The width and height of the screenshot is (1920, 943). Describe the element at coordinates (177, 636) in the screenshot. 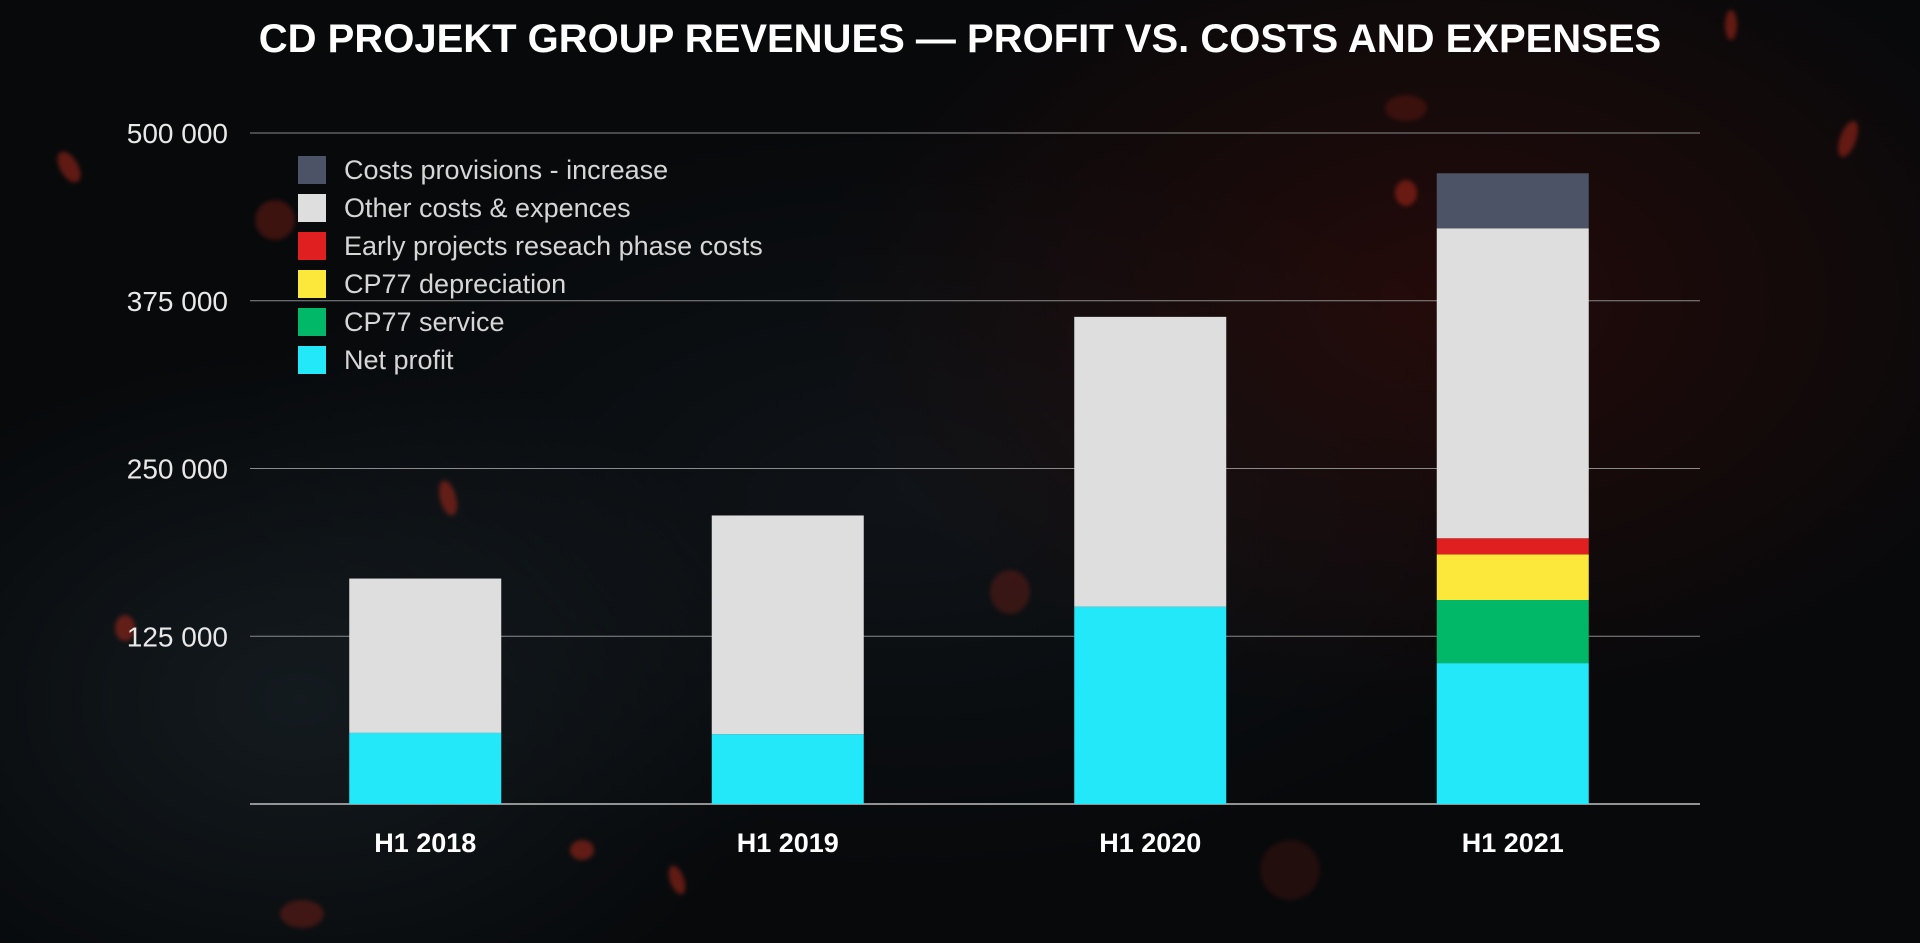

I see `y-tick-label: 125 000` at that location.